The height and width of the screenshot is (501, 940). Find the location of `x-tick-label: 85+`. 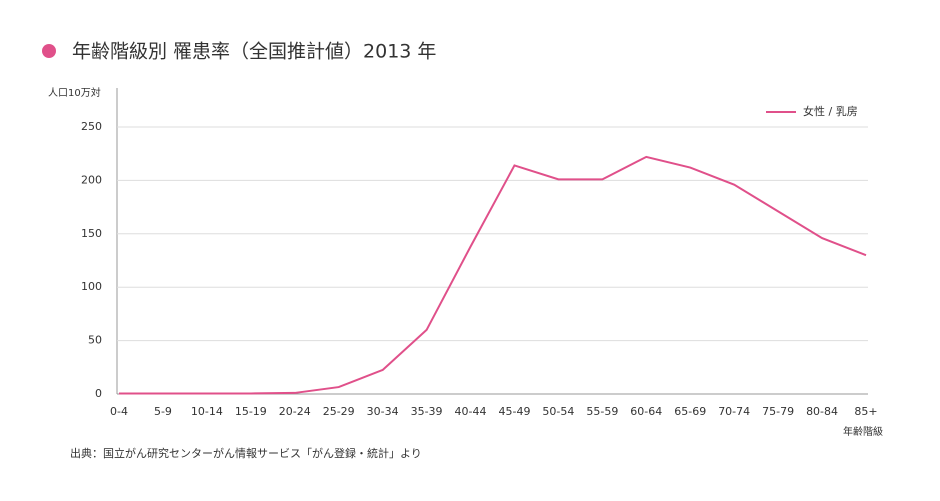

x-tick-label: 85+ is located at coordinates (865, 411).